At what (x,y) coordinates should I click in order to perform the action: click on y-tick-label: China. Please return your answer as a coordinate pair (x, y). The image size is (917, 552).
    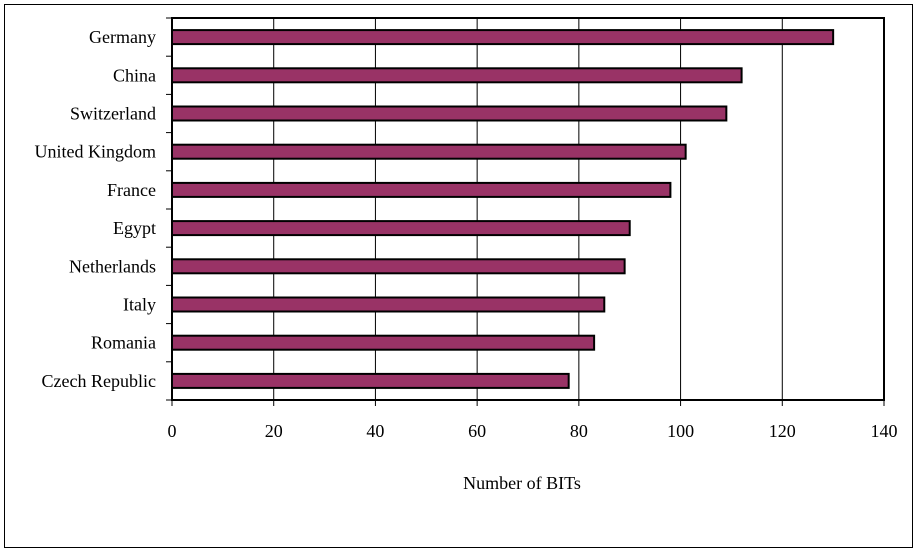
    Looking at the image, I should click on (134, 75).